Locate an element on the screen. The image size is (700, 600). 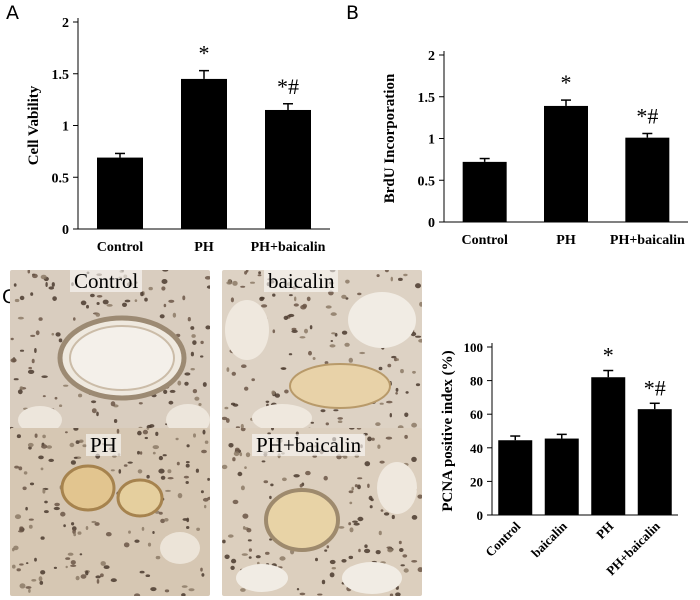
y-tick-label: 40 is located at coordinates (476, 448).